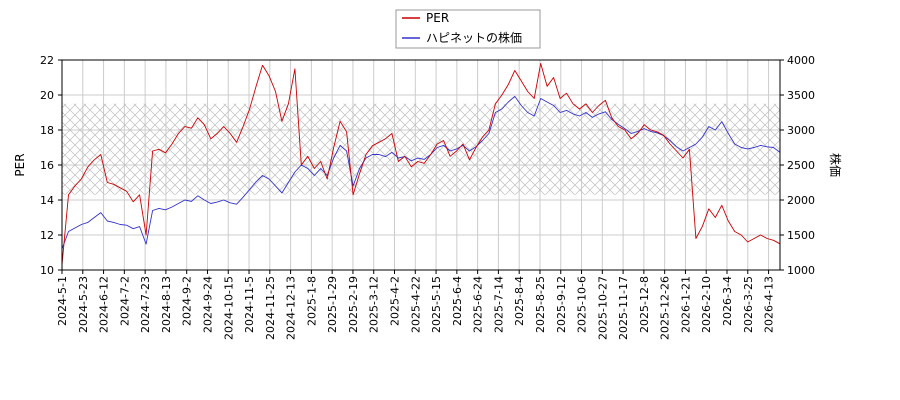 The height and width of the screenshot is (400, 900). What do you see at coordinates (801, 95) in the screenshot?
I see `right-tick-label: 3500` at bounding box center [801, 95].